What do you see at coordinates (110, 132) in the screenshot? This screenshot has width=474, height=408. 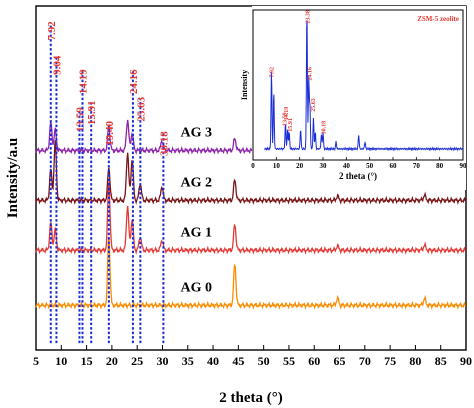 I see `reference-label-5: 19.40` at bounding box center [110, 132].